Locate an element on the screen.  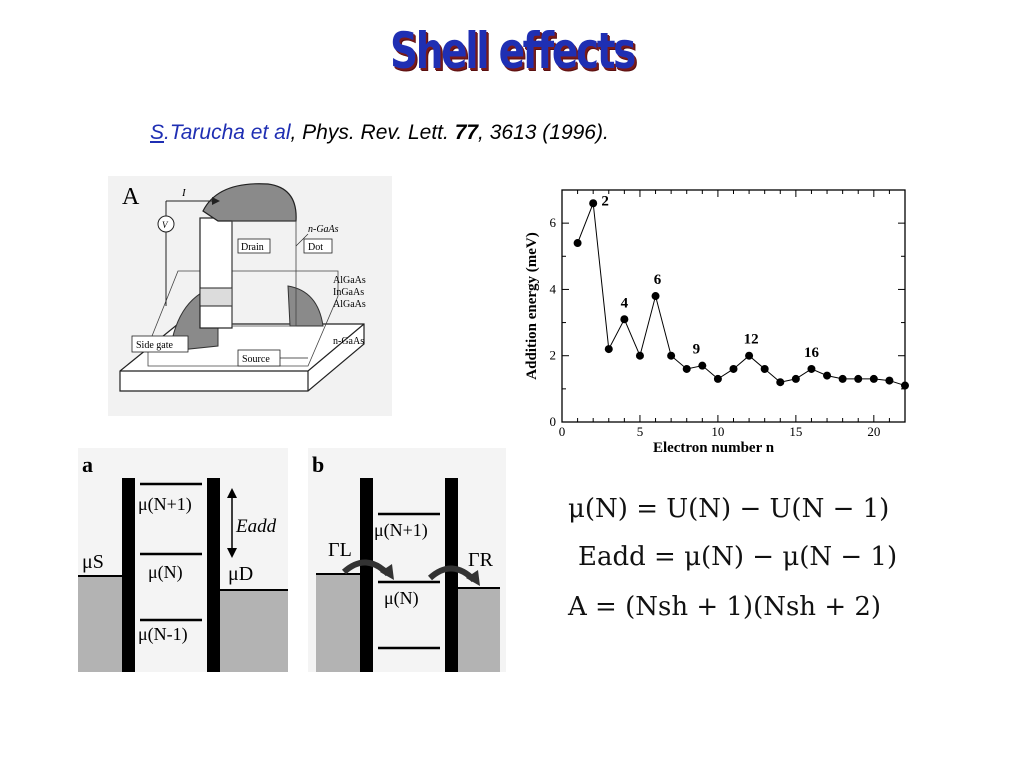
diagram-b-mu-n: μ(N) is located at coordinates (401, 598).